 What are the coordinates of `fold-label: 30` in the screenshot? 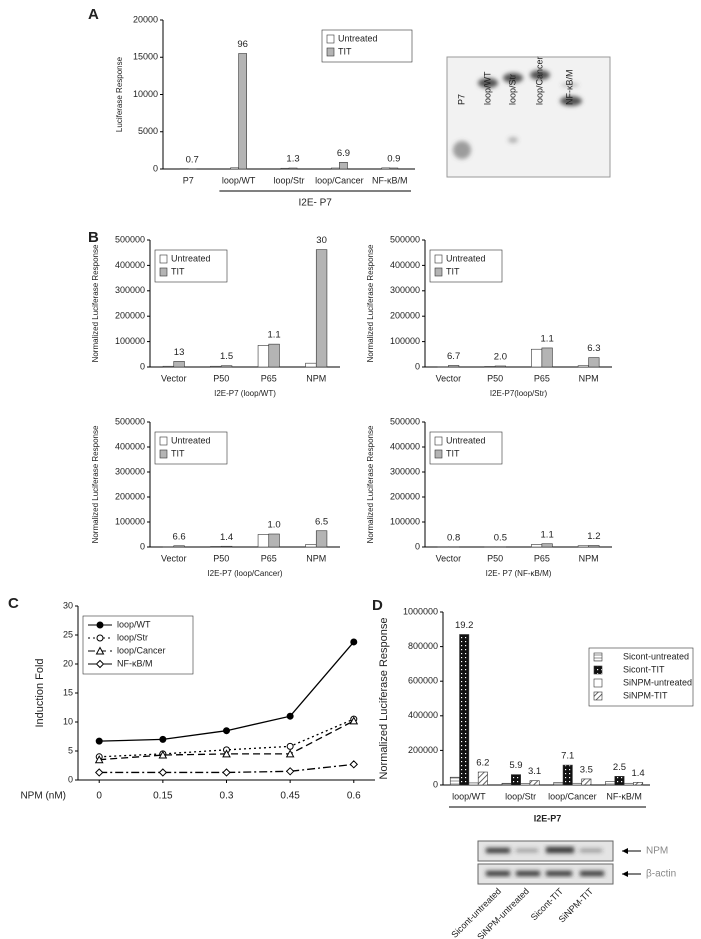 It's located at (321, 240).